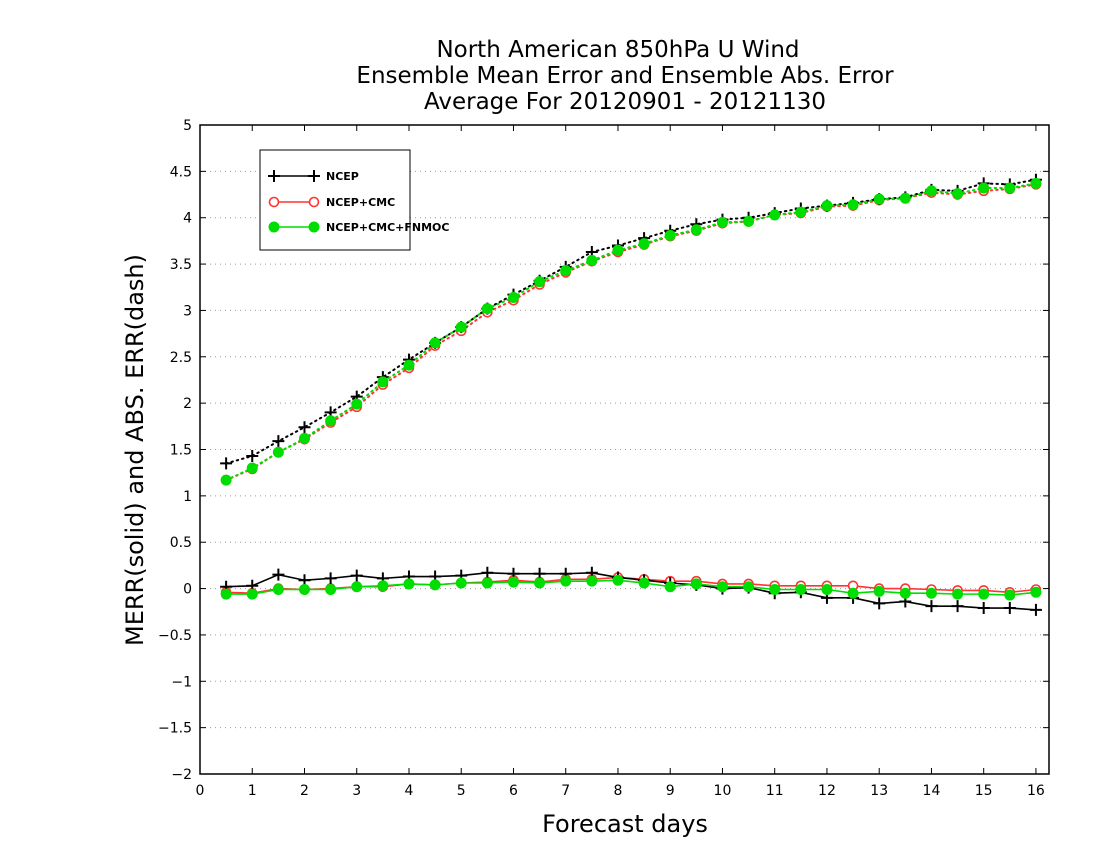 This screenshot has height=850, width=1100. I want to click on y-tick-label: 3, so click(187, 311).